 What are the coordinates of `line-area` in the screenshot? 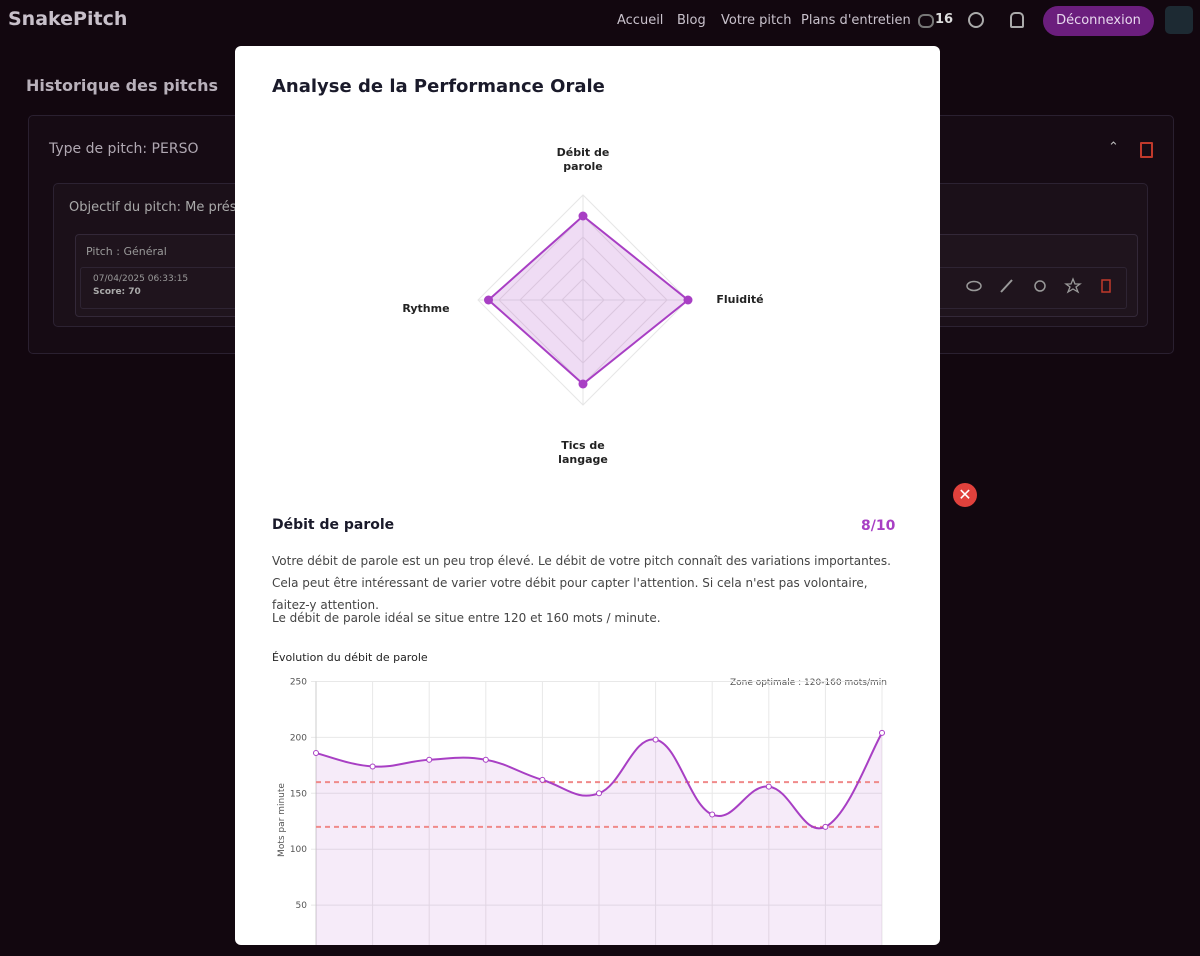 It's located at (599, 838).